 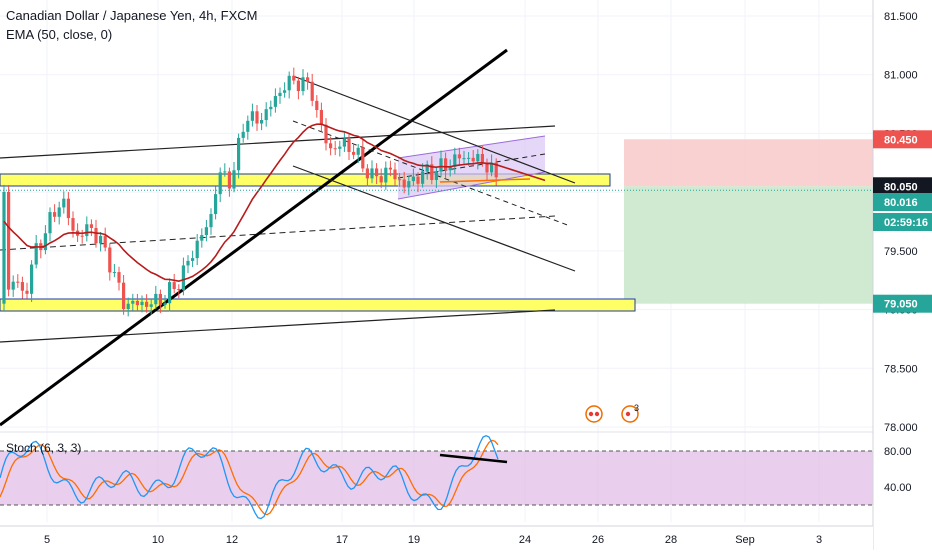 I want to click on time-axis: 5 10 12 17 19 24 26 28 Sep 3, so click(x=436, y=537).